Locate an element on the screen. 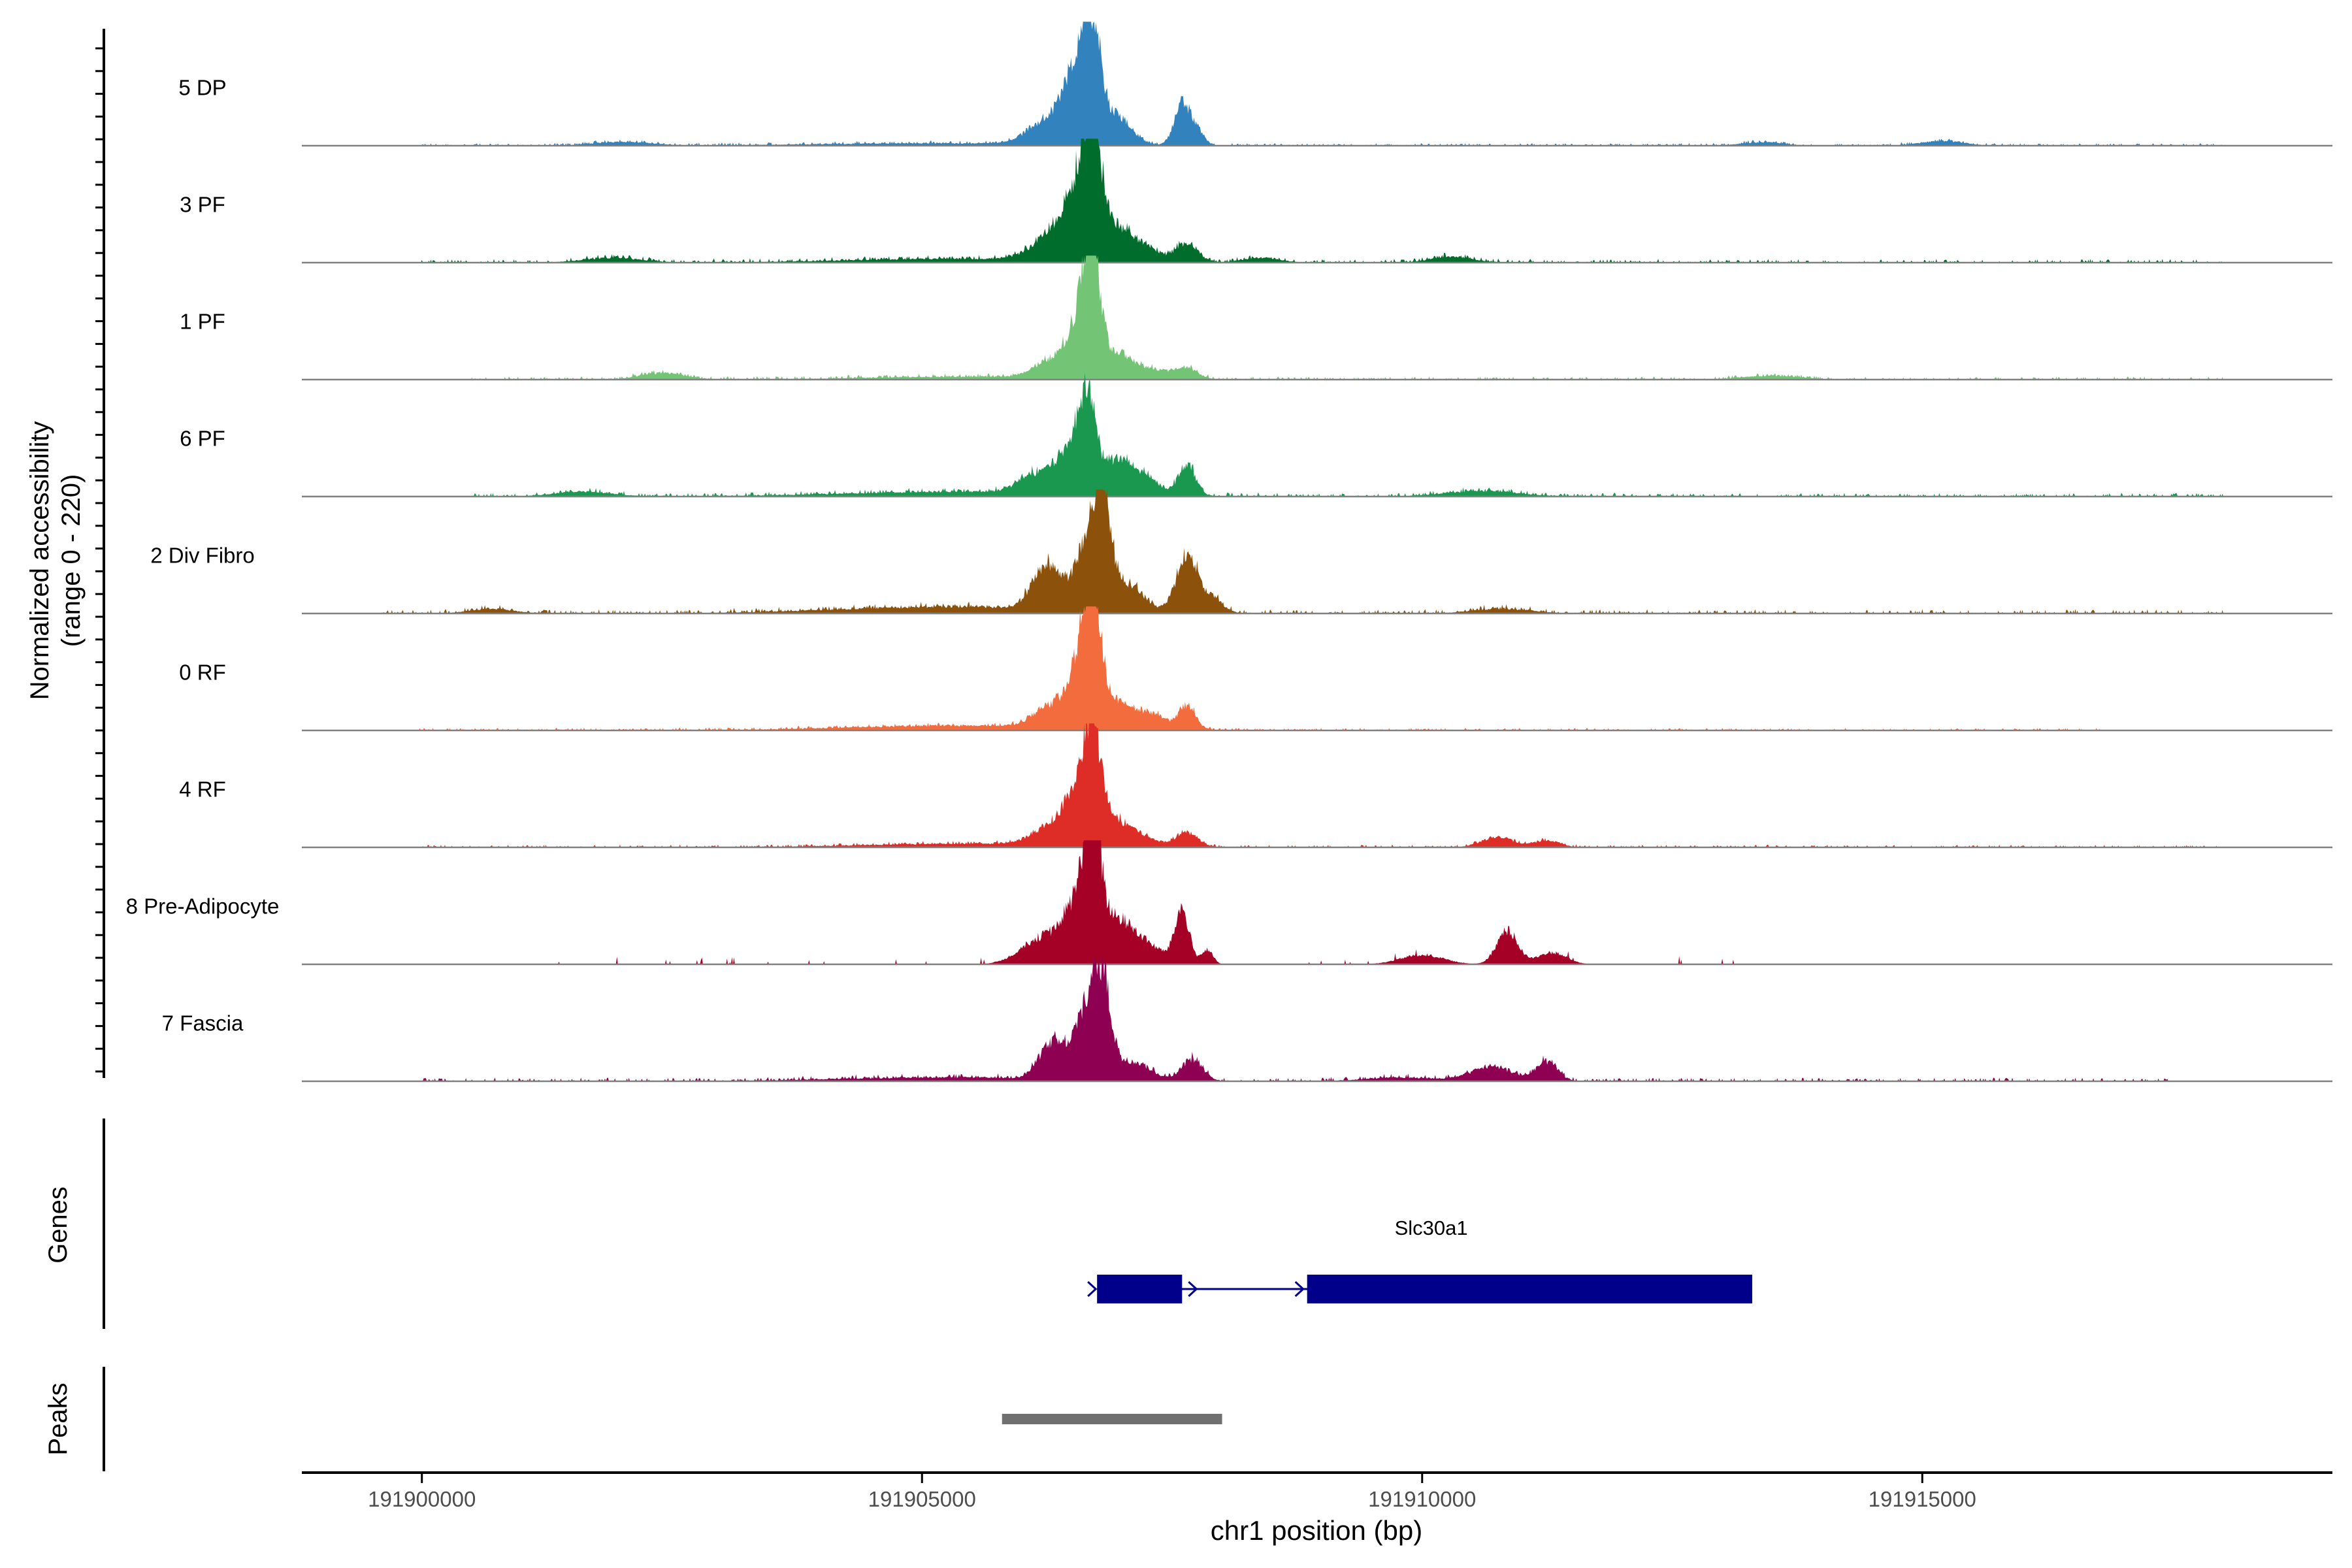  x-tick-label: 191905000 is located at coordinates (922, 1499).